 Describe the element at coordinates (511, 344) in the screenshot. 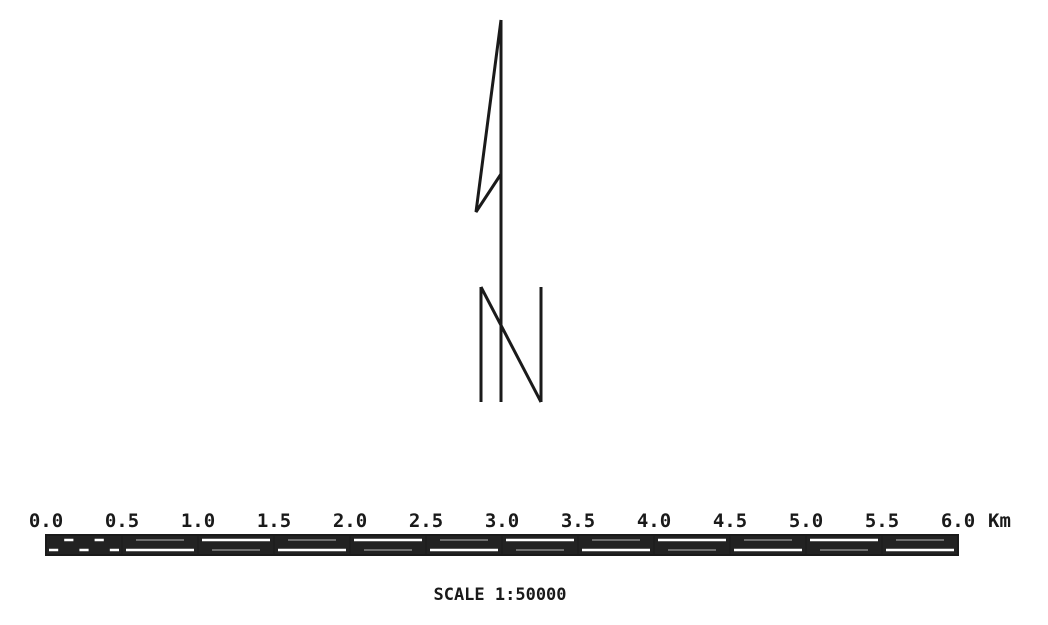

I see `north-letter-n` at that location.